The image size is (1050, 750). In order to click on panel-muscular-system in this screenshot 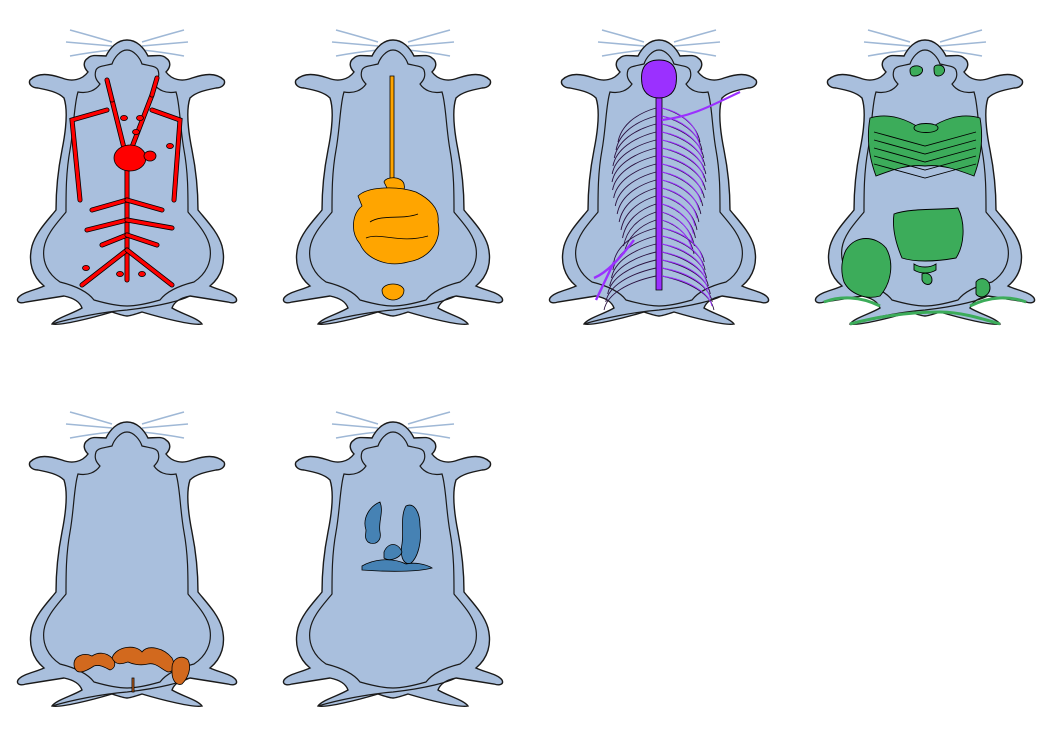, I will do `click(925, 177)`.